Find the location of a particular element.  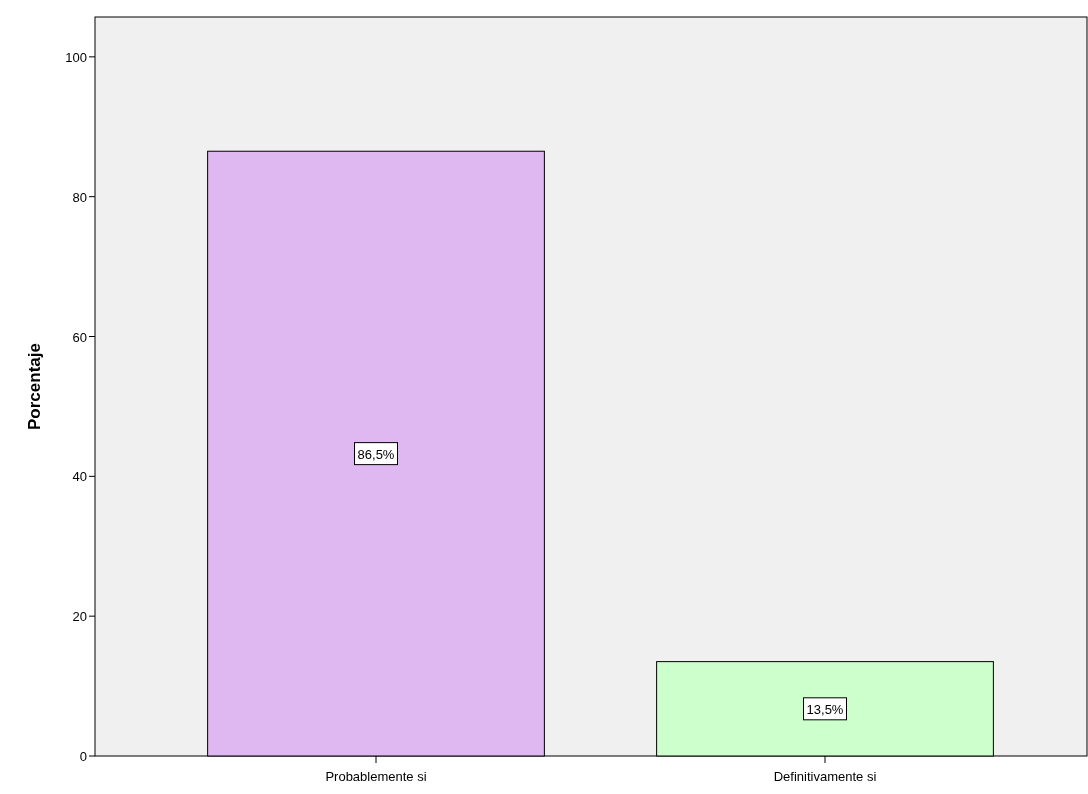

y-tick-label: 20 is located at coordinates (79, 617).